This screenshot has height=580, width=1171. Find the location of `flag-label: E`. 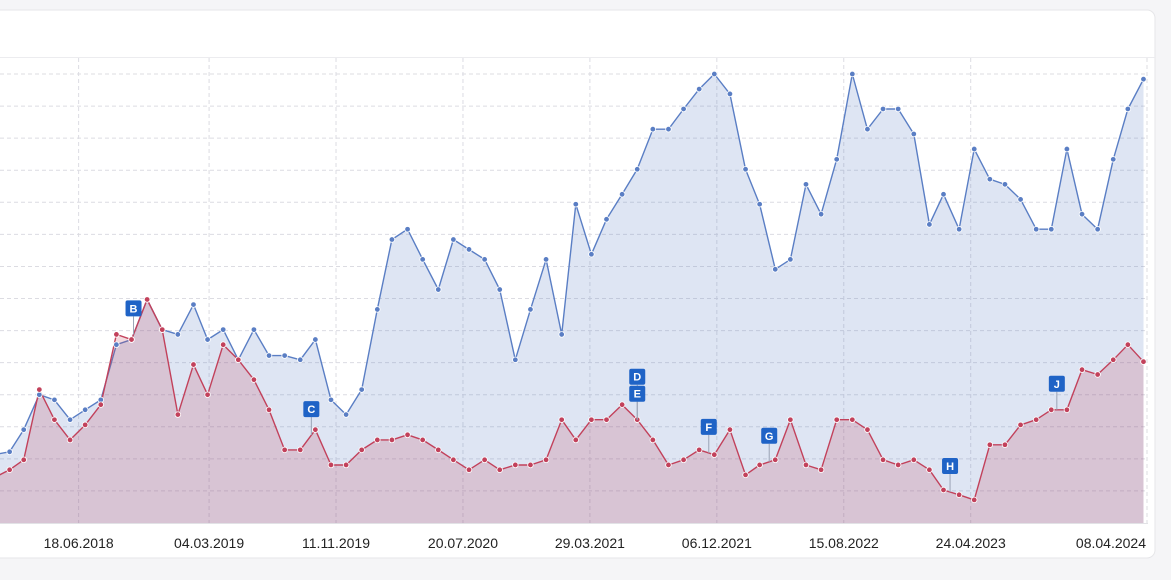

flag-label: E is located at coordinates (637, 395).